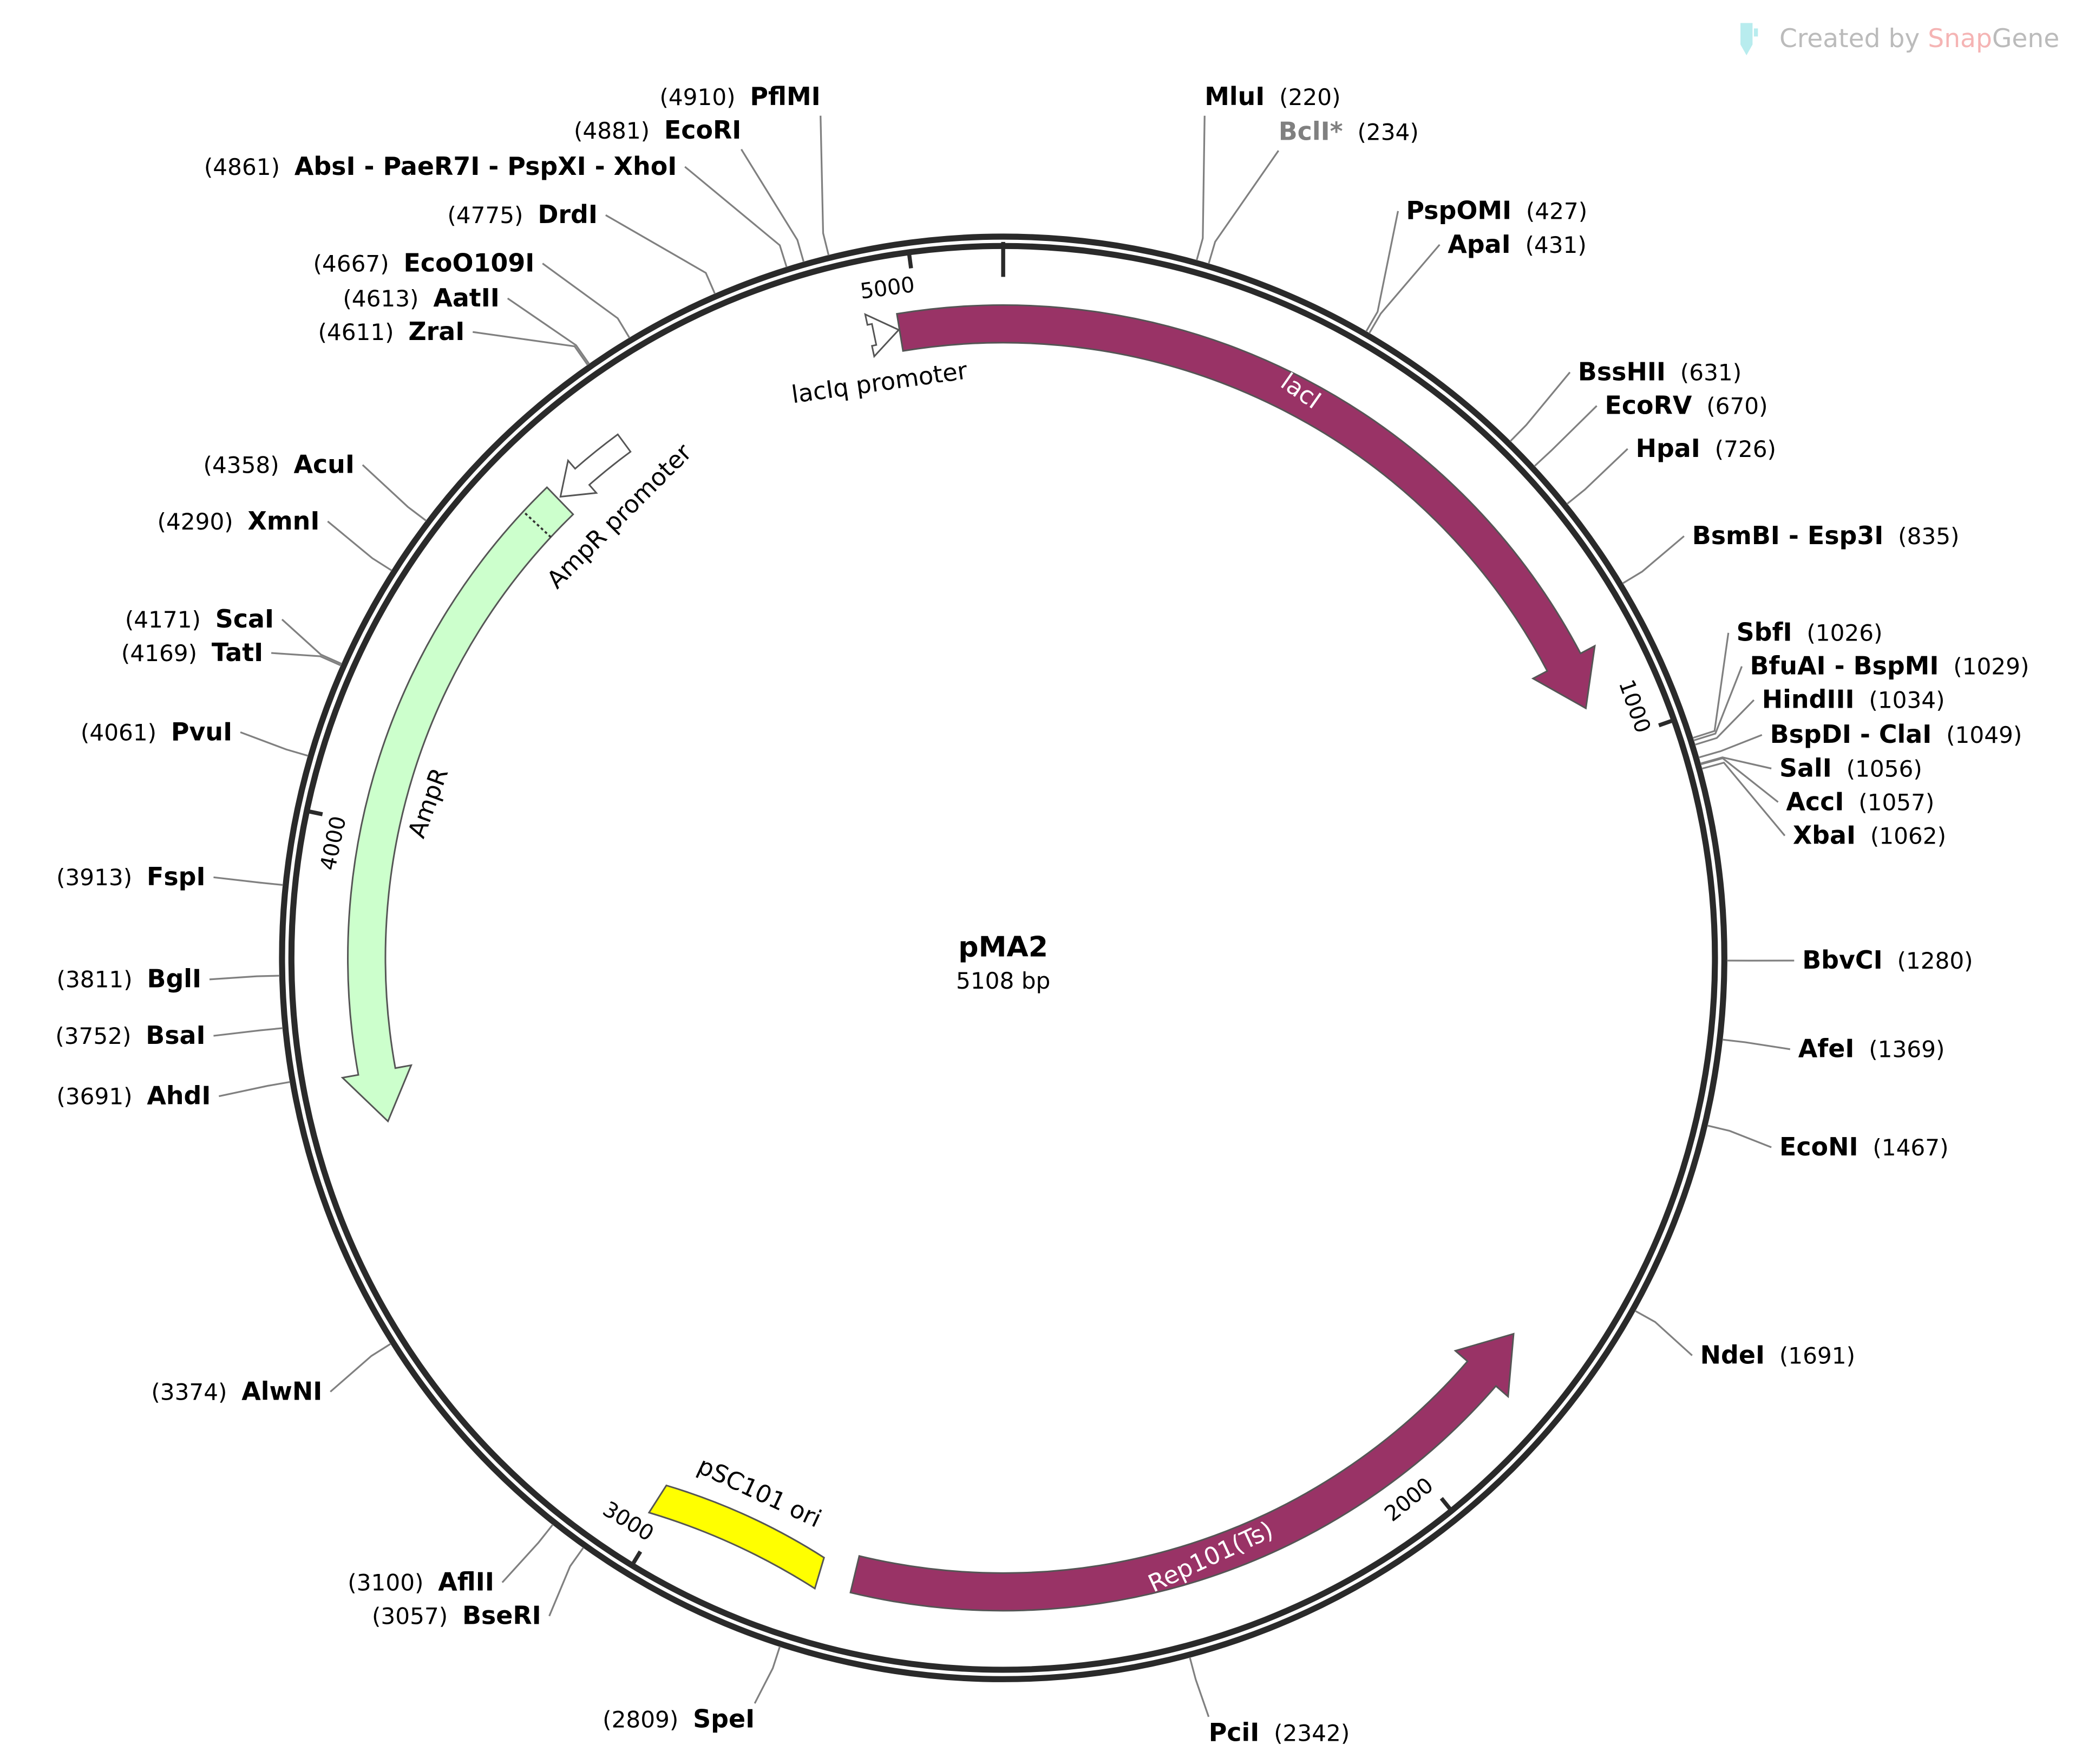 Image resolution: width=2095 pixels, height=1764 pixels. What do you see at coordinates (170, 876) in the screenshot?
I see `restriction-site: (3913) FspI` at bounding box center [170, 876].